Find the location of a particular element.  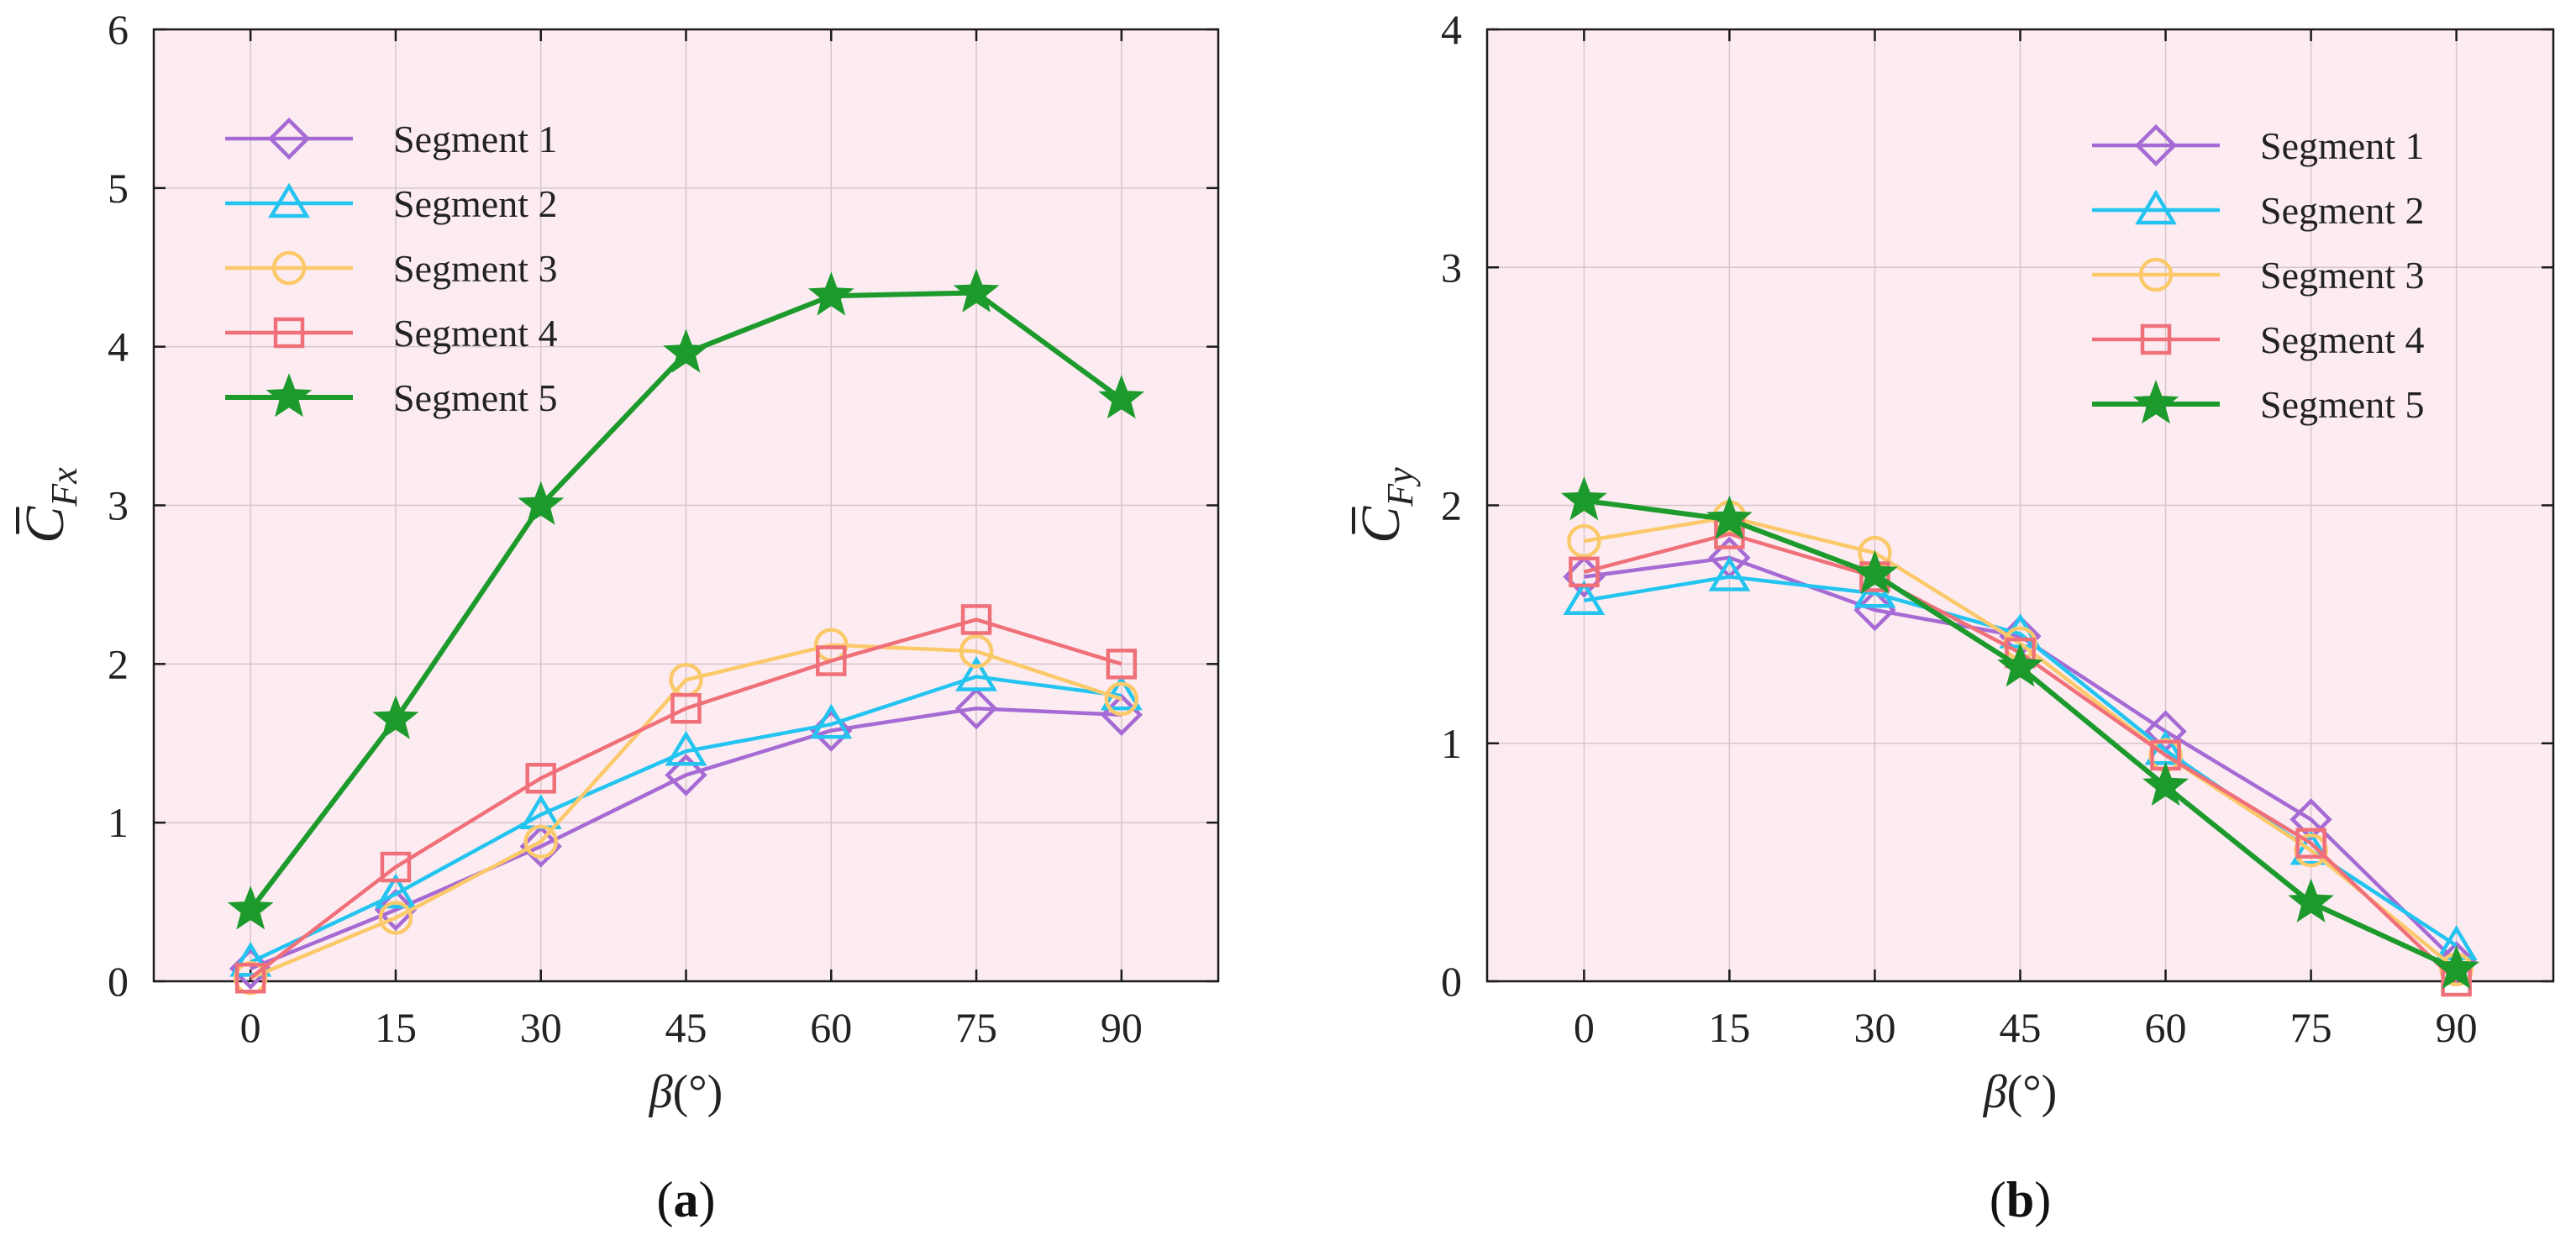

x-tick-label: 60 is located at coordinates (2166, 1027).